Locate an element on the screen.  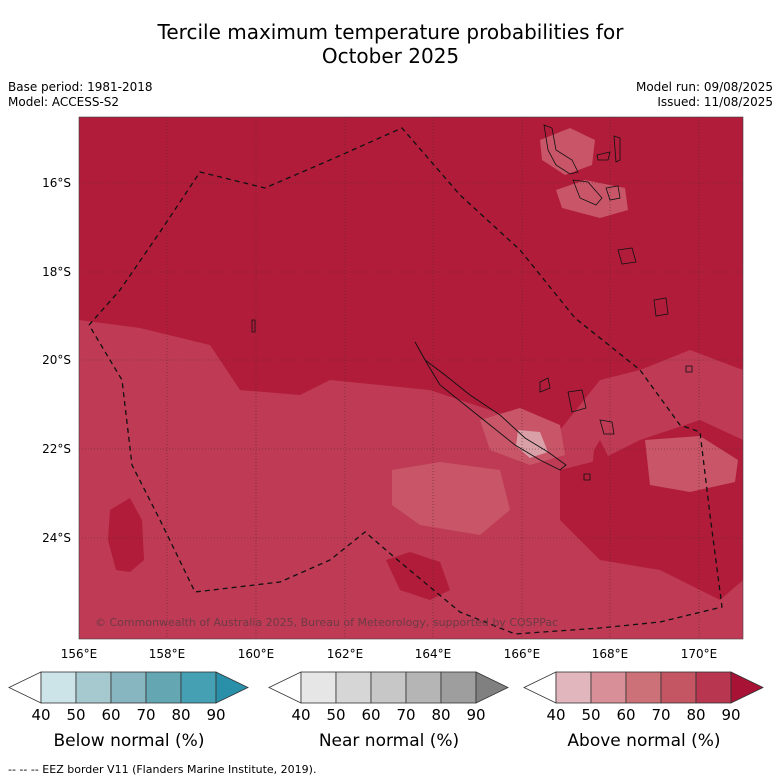
walpole-island is located at coordinates (587, 477).